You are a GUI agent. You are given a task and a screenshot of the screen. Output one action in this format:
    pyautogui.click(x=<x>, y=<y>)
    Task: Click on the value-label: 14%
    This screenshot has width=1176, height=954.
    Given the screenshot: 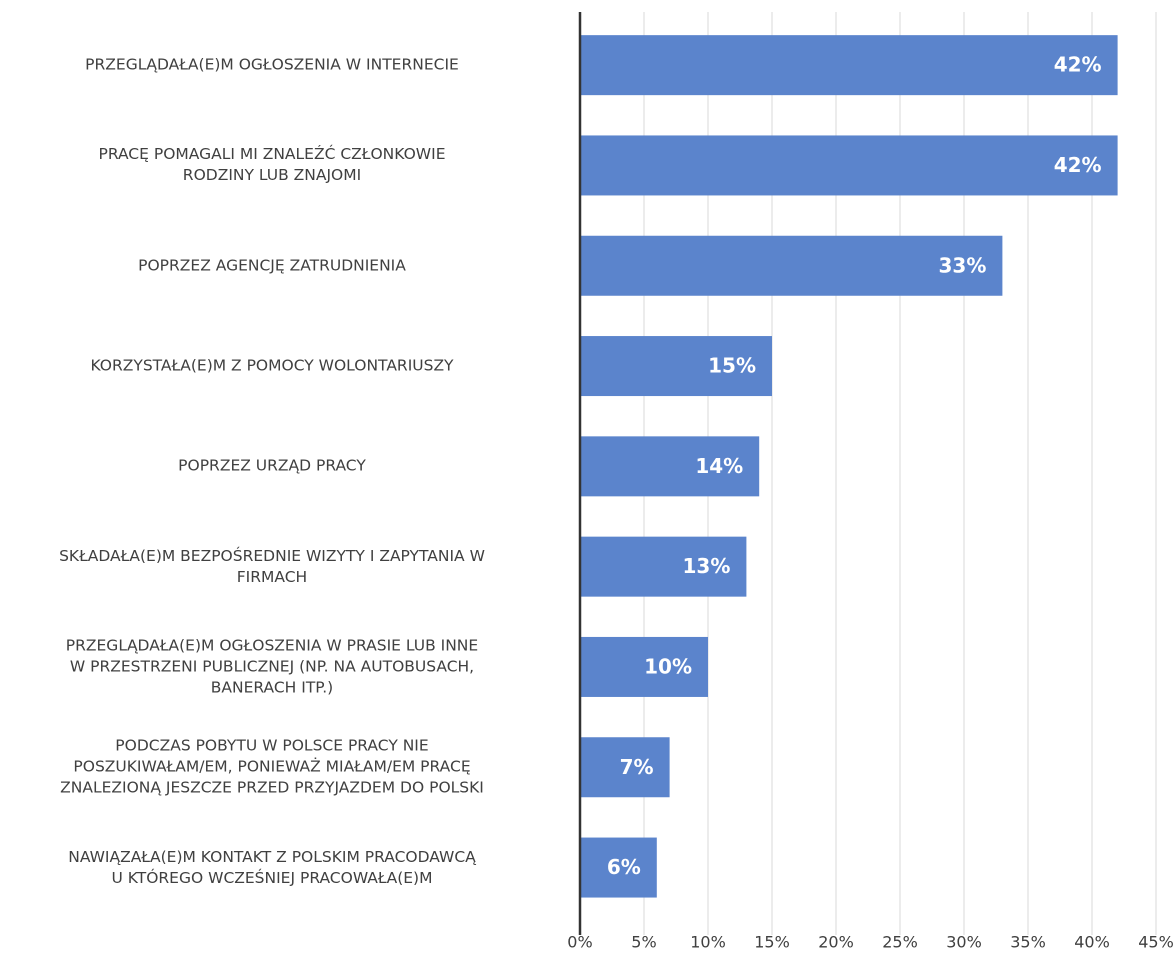 What is the action you would take?
    pyautogui.click(x=719, y=466)
    